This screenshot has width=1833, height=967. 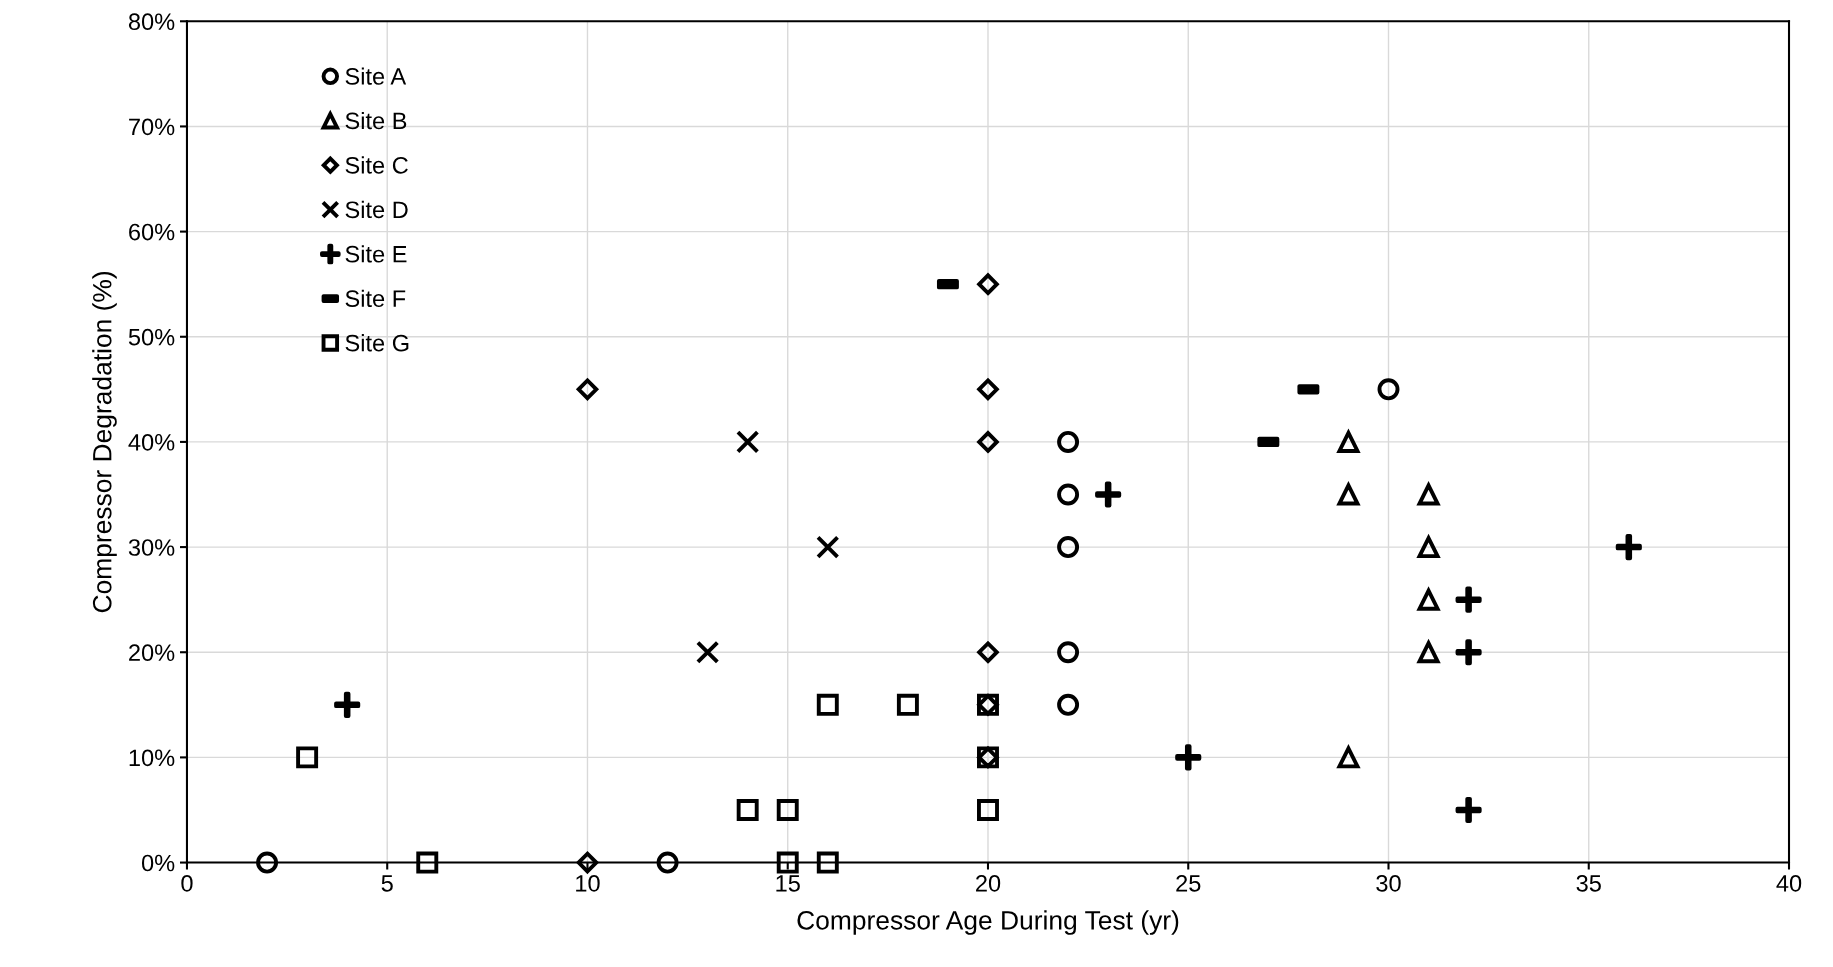 I want to click on y-tick-label: 0%, so click(x=158, y=863).